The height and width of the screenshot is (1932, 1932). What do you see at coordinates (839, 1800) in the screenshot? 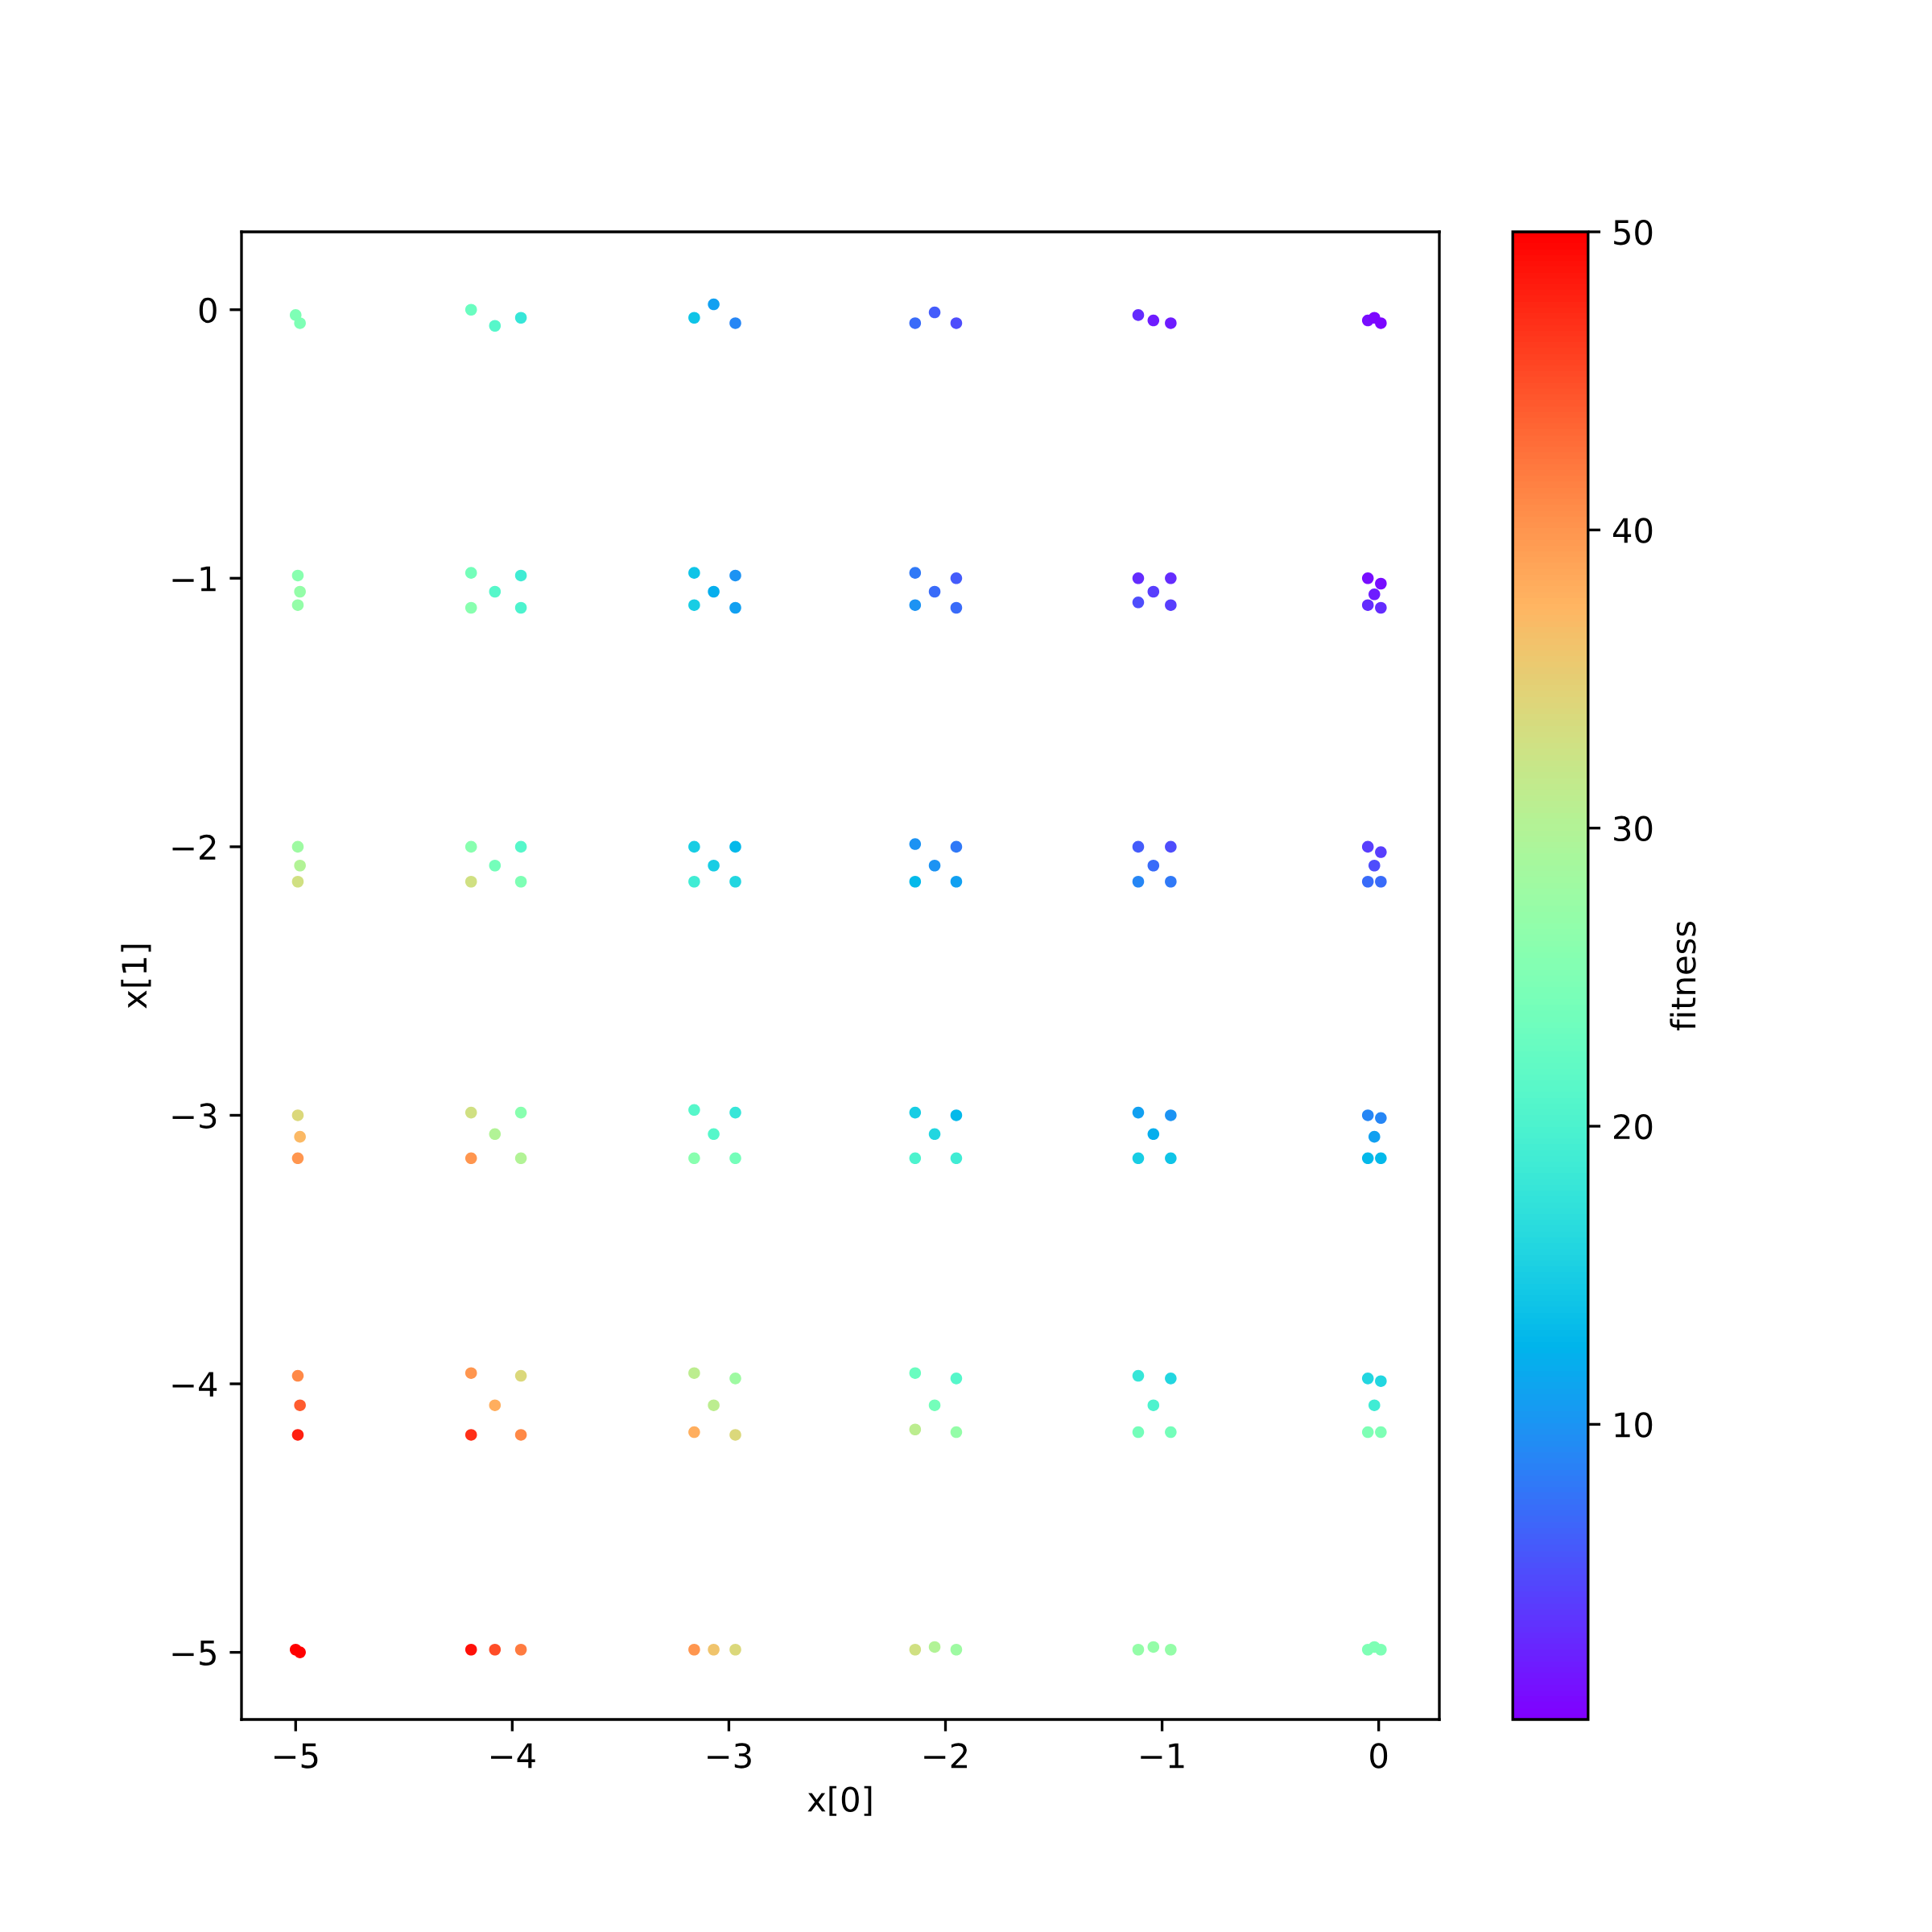
I see `x-axis-title: x[0]` at bounding box center [839, 1800].